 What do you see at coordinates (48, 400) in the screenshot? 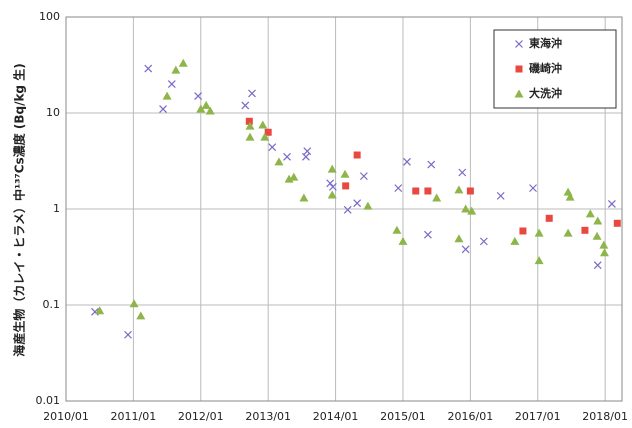
I see `y-tick-label: 0.01` at bounding box center [48, 400].